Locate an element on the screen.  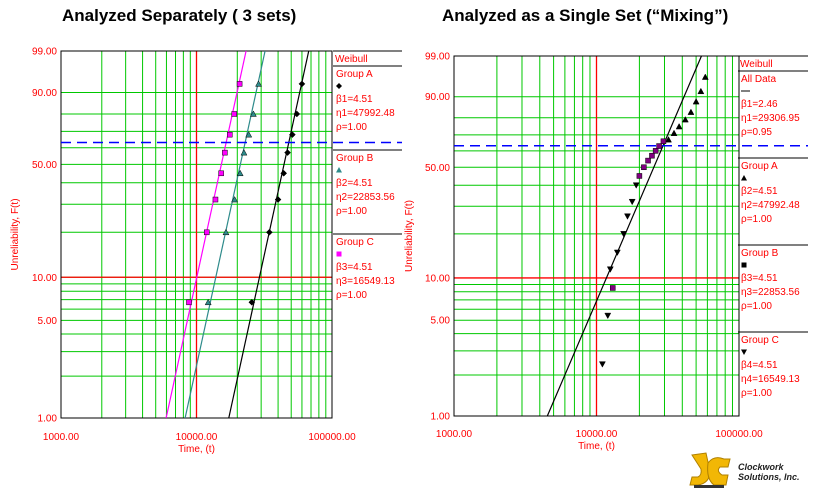
chart1-y-tick-label: 50.00 is located at coordinates (44, 165).